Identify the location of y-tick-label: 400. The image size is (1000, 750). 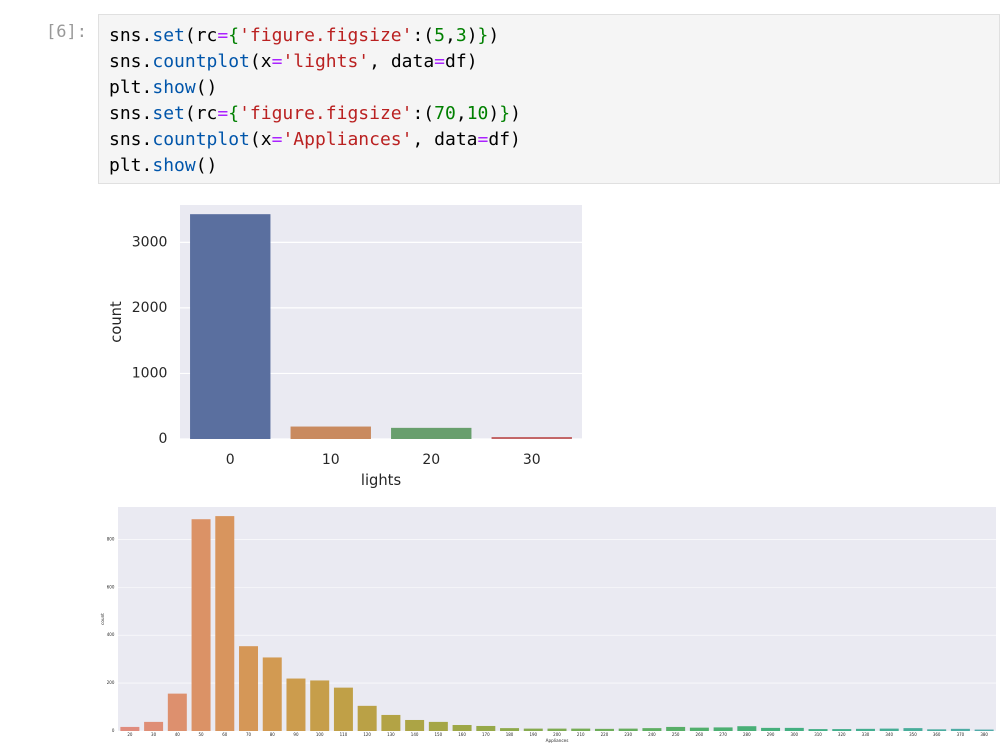
(111, 634).